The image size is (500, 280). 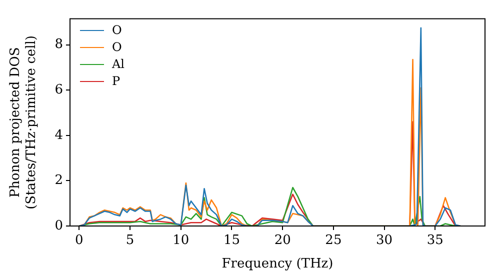 I want to click on x-axis-title: Frequency (THz), so click(x=278, y=264).